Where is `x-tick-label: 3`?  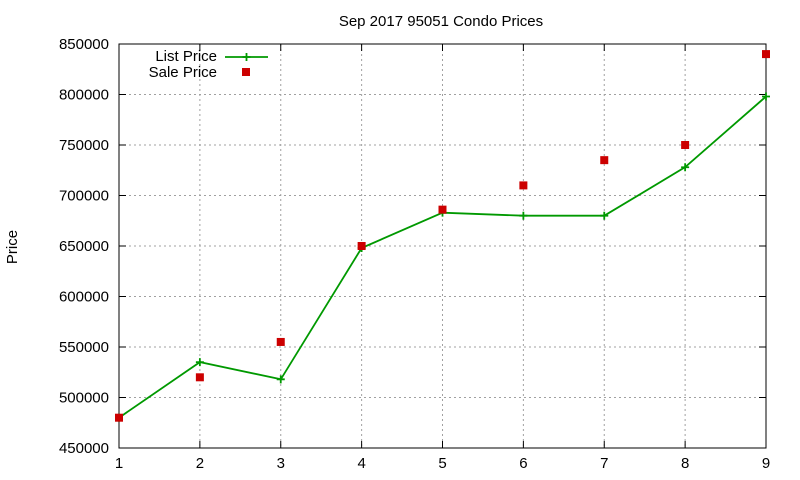 x-tick-label: 3 is located at coordinates (281, 463).